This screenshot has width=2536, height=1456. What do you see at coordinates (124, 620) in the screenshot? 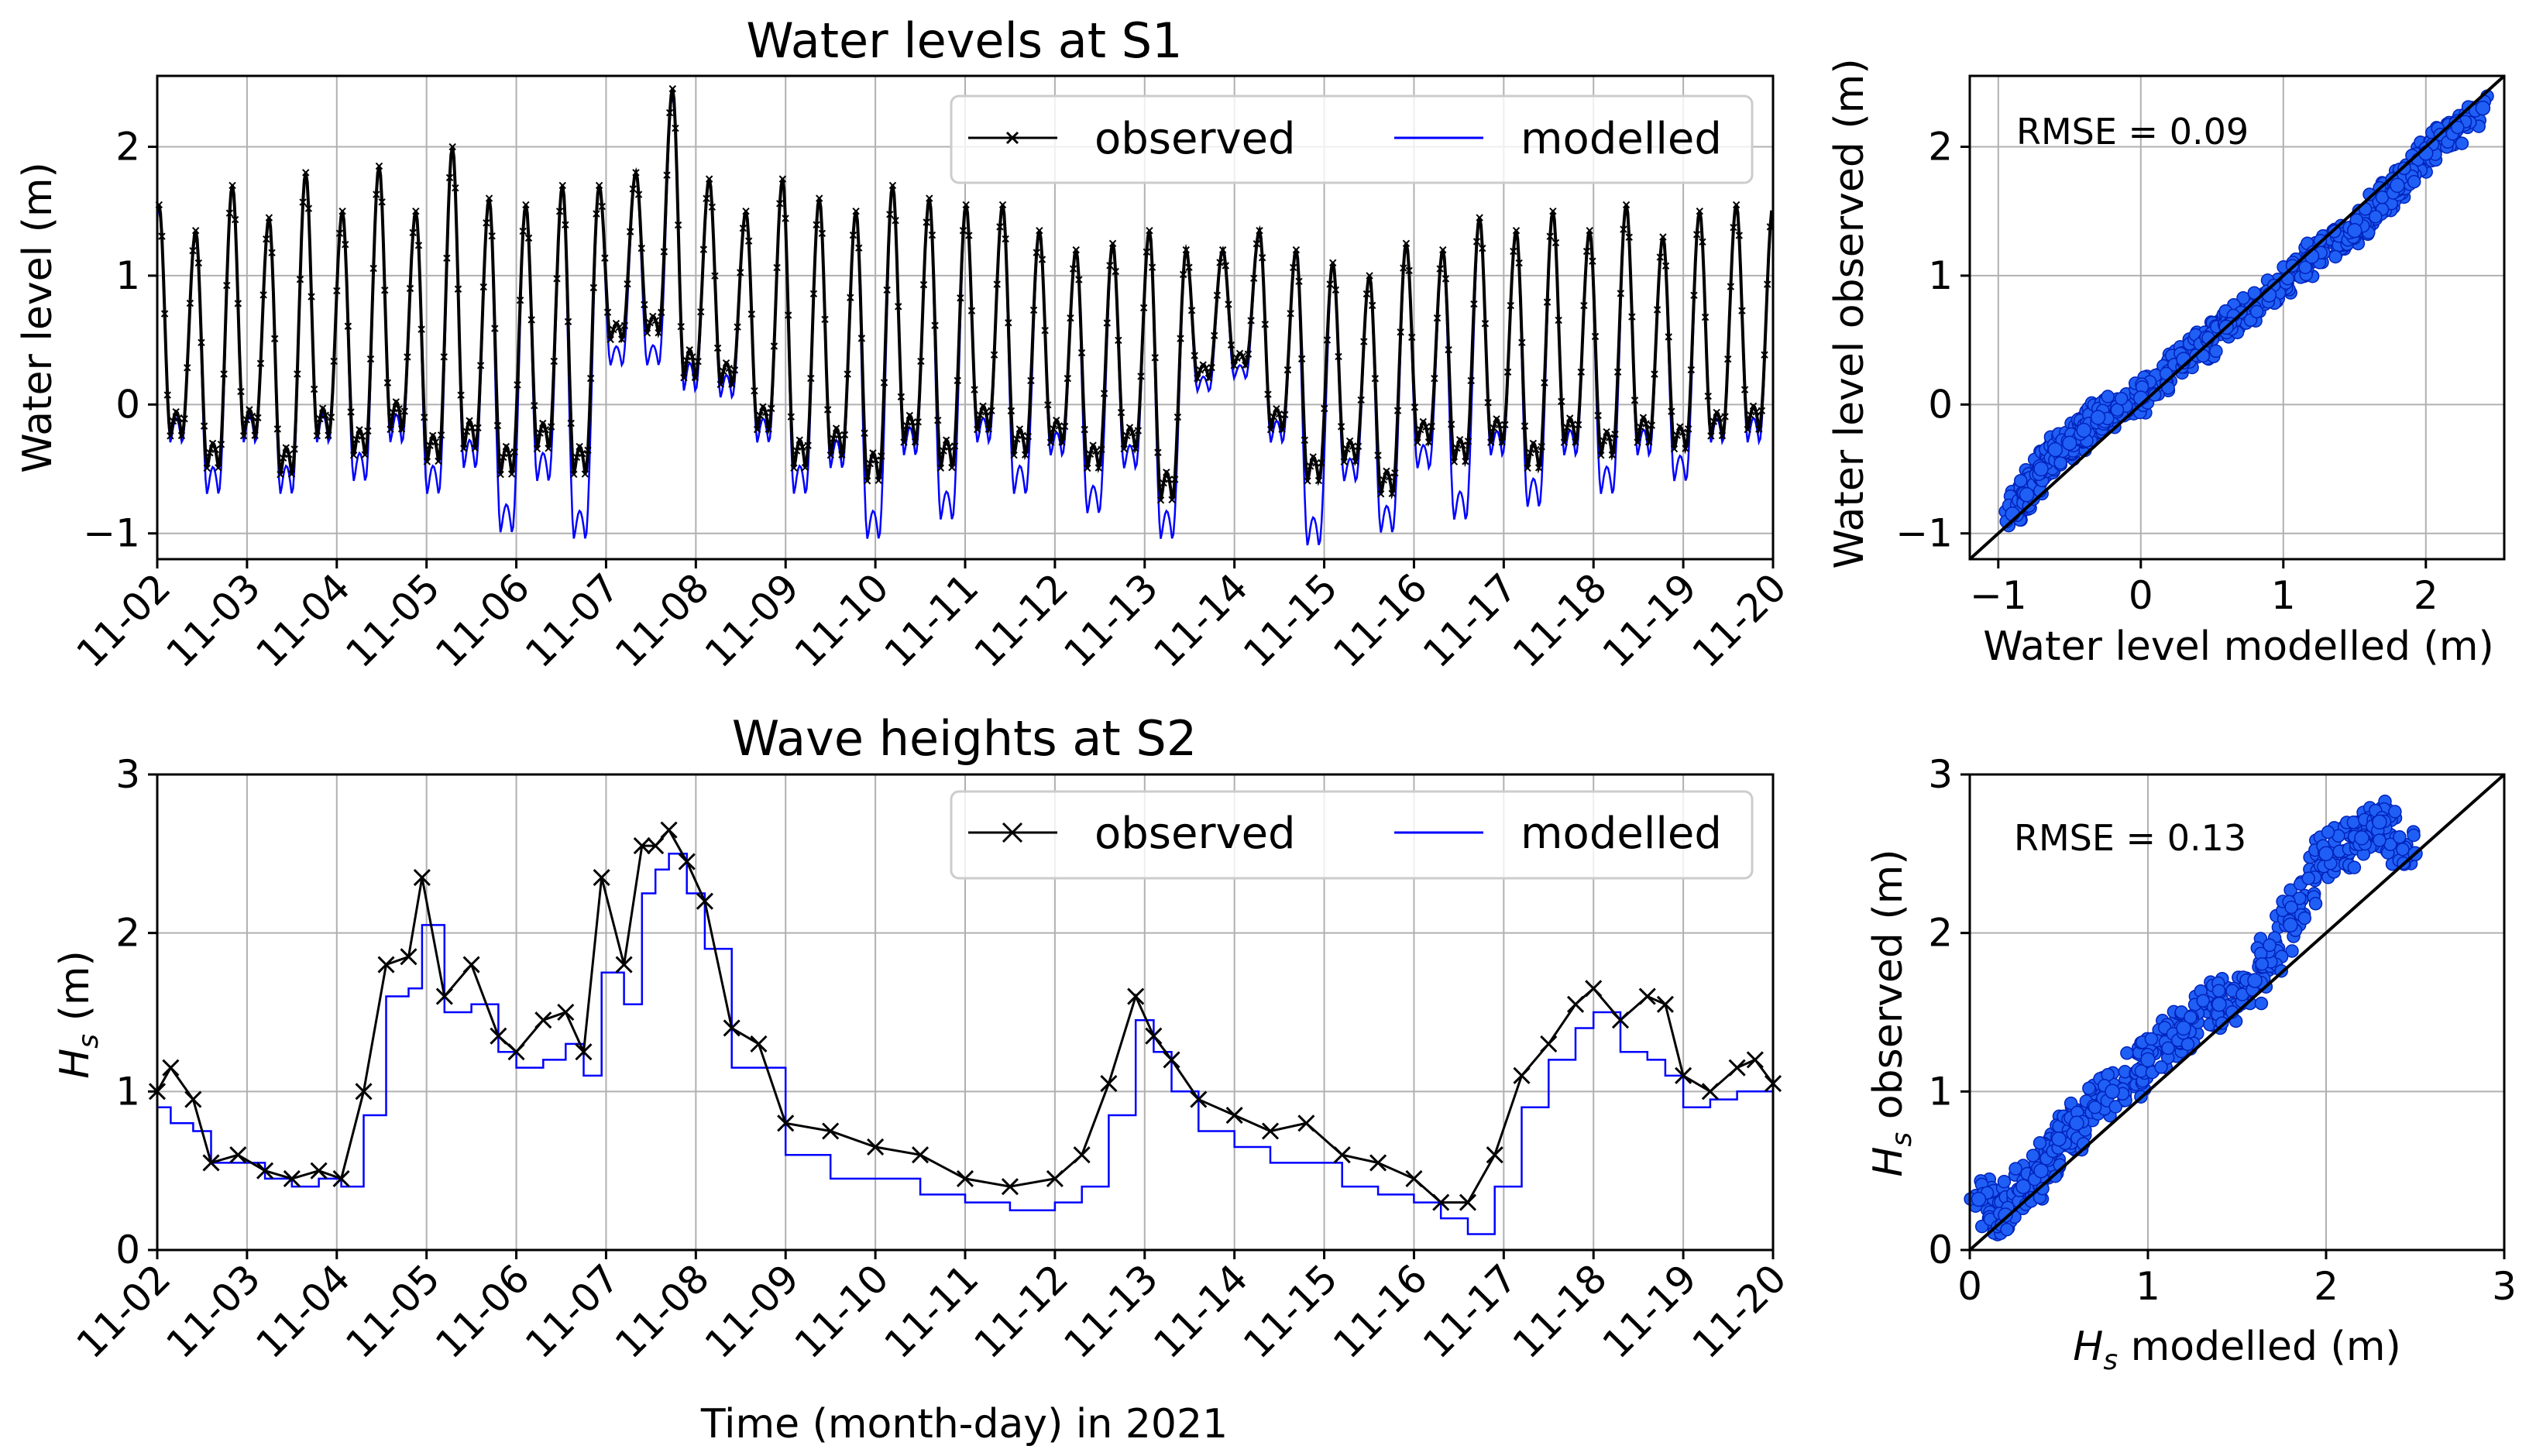
I see `wl-xtick-label-0: 11-02` at bounding box center [124, 620].